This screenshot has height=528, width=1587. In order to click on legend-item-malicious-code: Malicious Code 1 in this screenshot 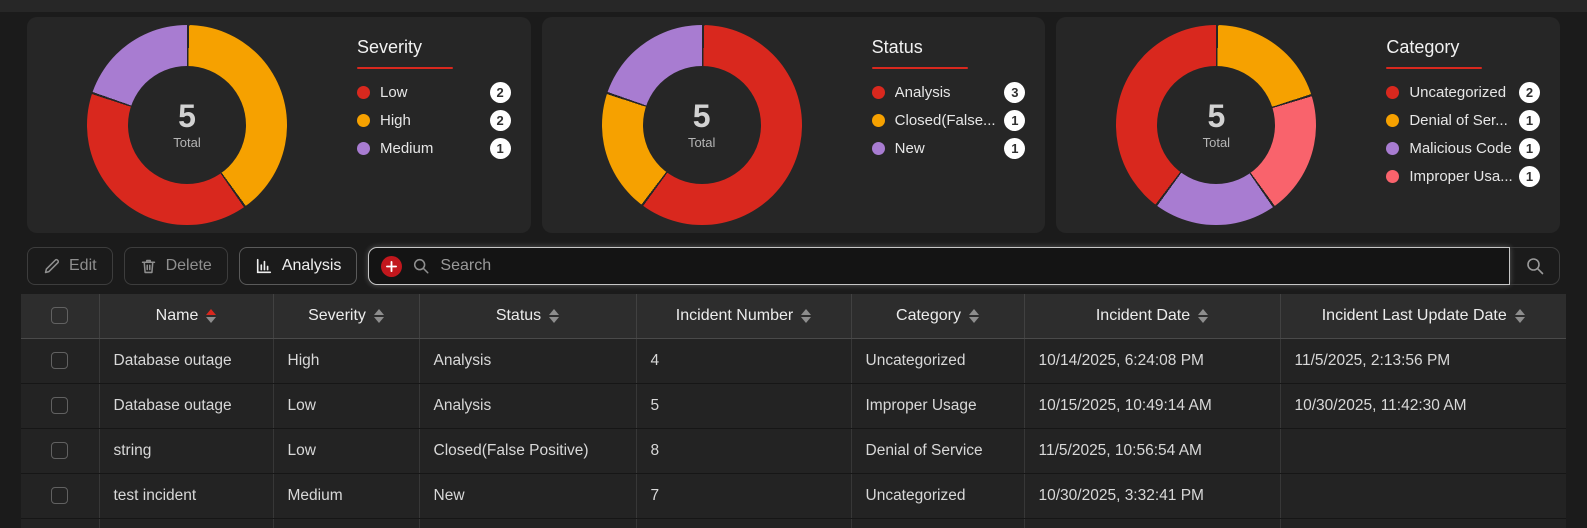, I will do `click(1463, 148)`.